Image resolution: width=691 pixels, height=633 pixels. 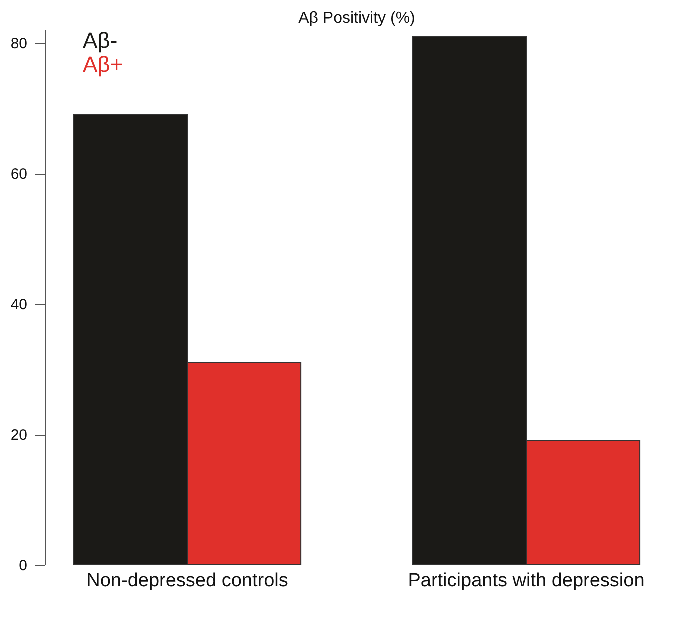 I want to click on chart-title: Aβ Positivity (%), so click(x=357, y=18).